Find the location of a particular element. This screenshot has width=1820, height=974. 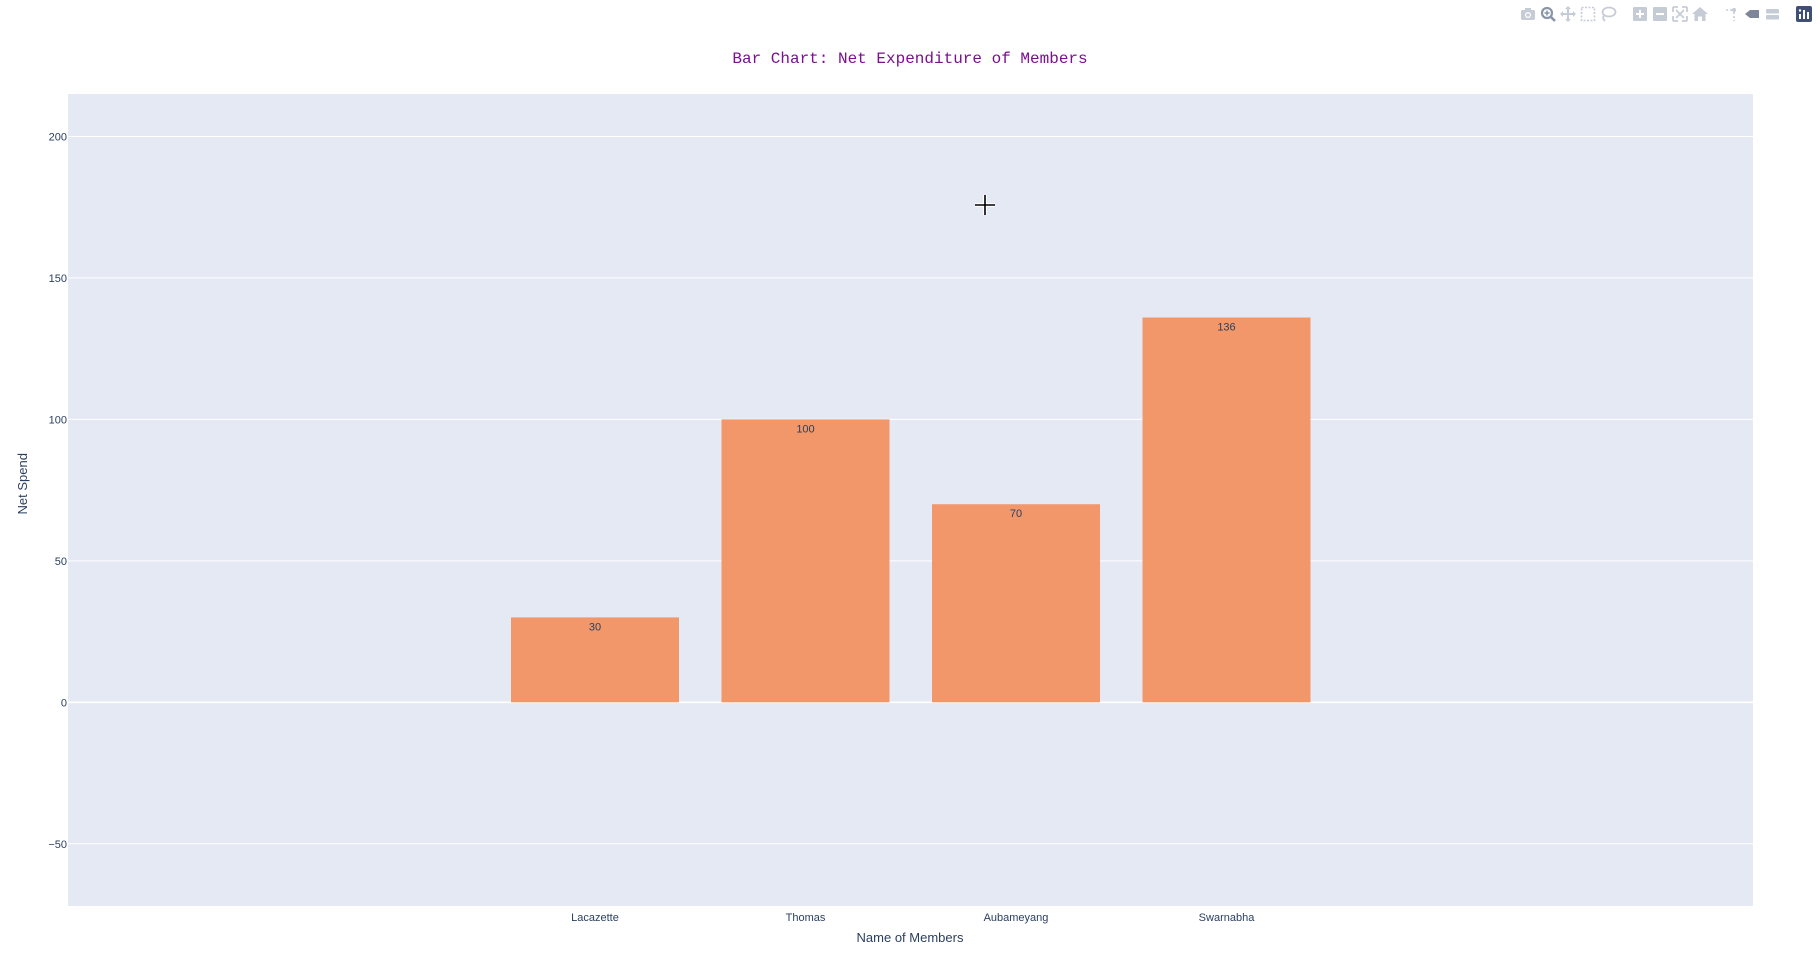

box-select-button is located at coordinates (1588, 14).